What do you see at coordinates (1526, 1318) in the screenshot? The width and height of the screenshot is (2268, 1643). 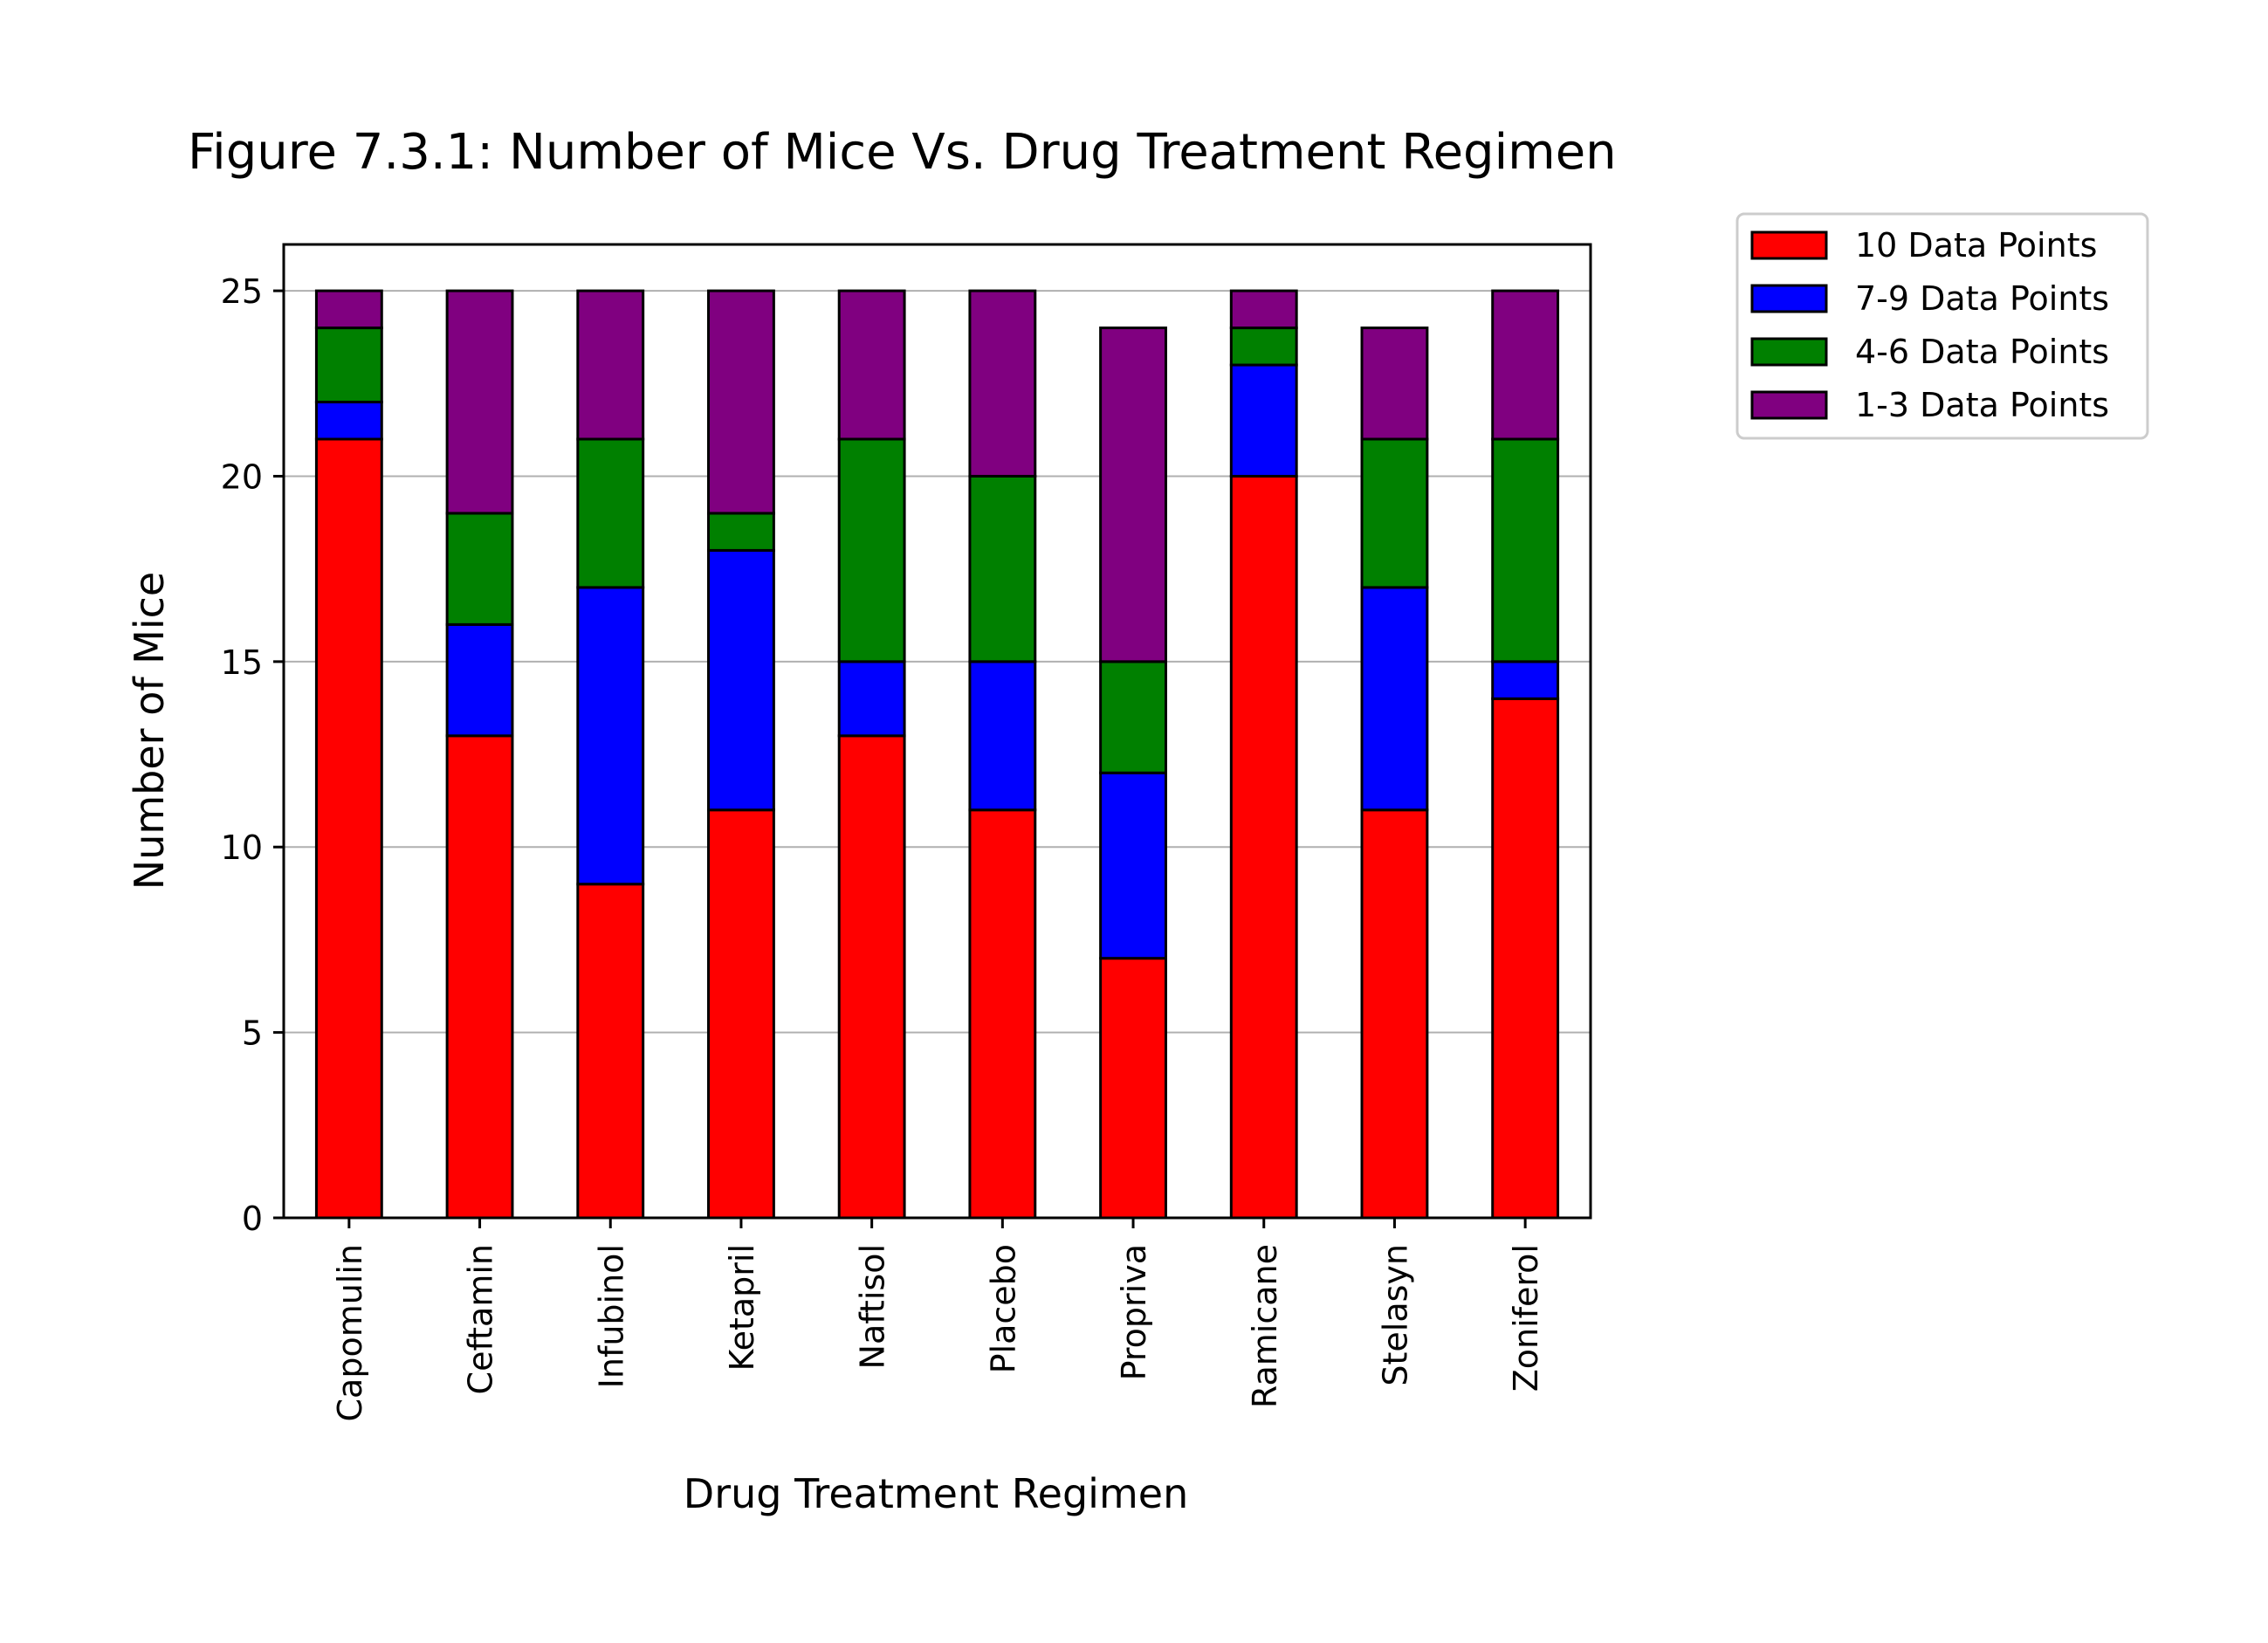 I see `x-tick-label: Zoniferol` at bounding box center [1526, 1318].